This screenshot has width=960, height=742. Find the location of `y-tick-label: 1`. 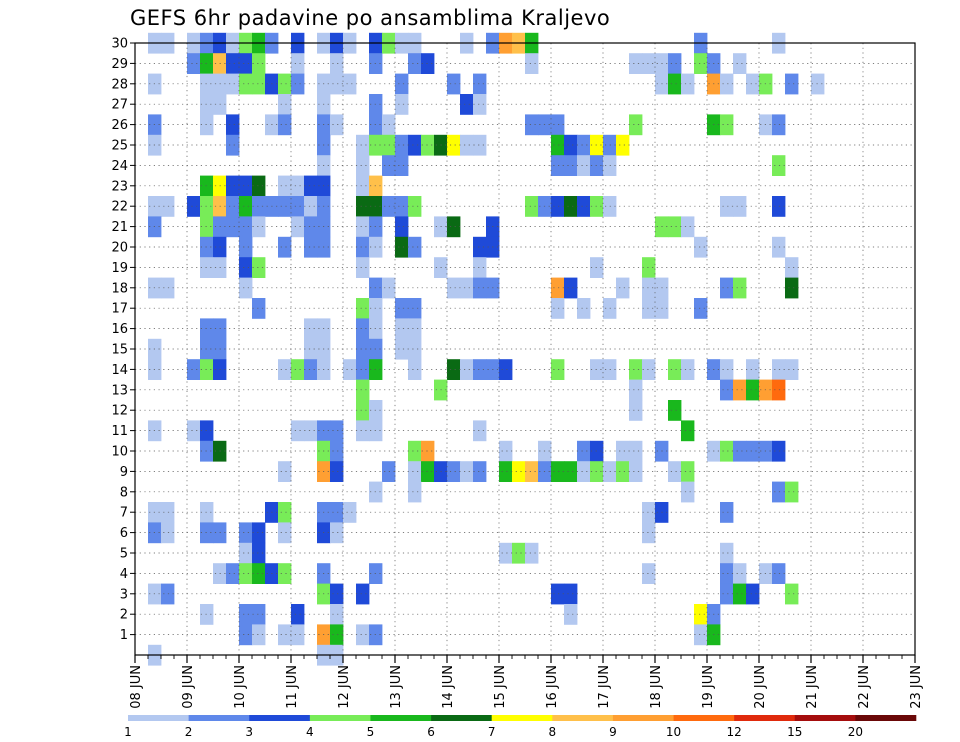

y-tick-label: 1 is located at coordinates (124, 635).